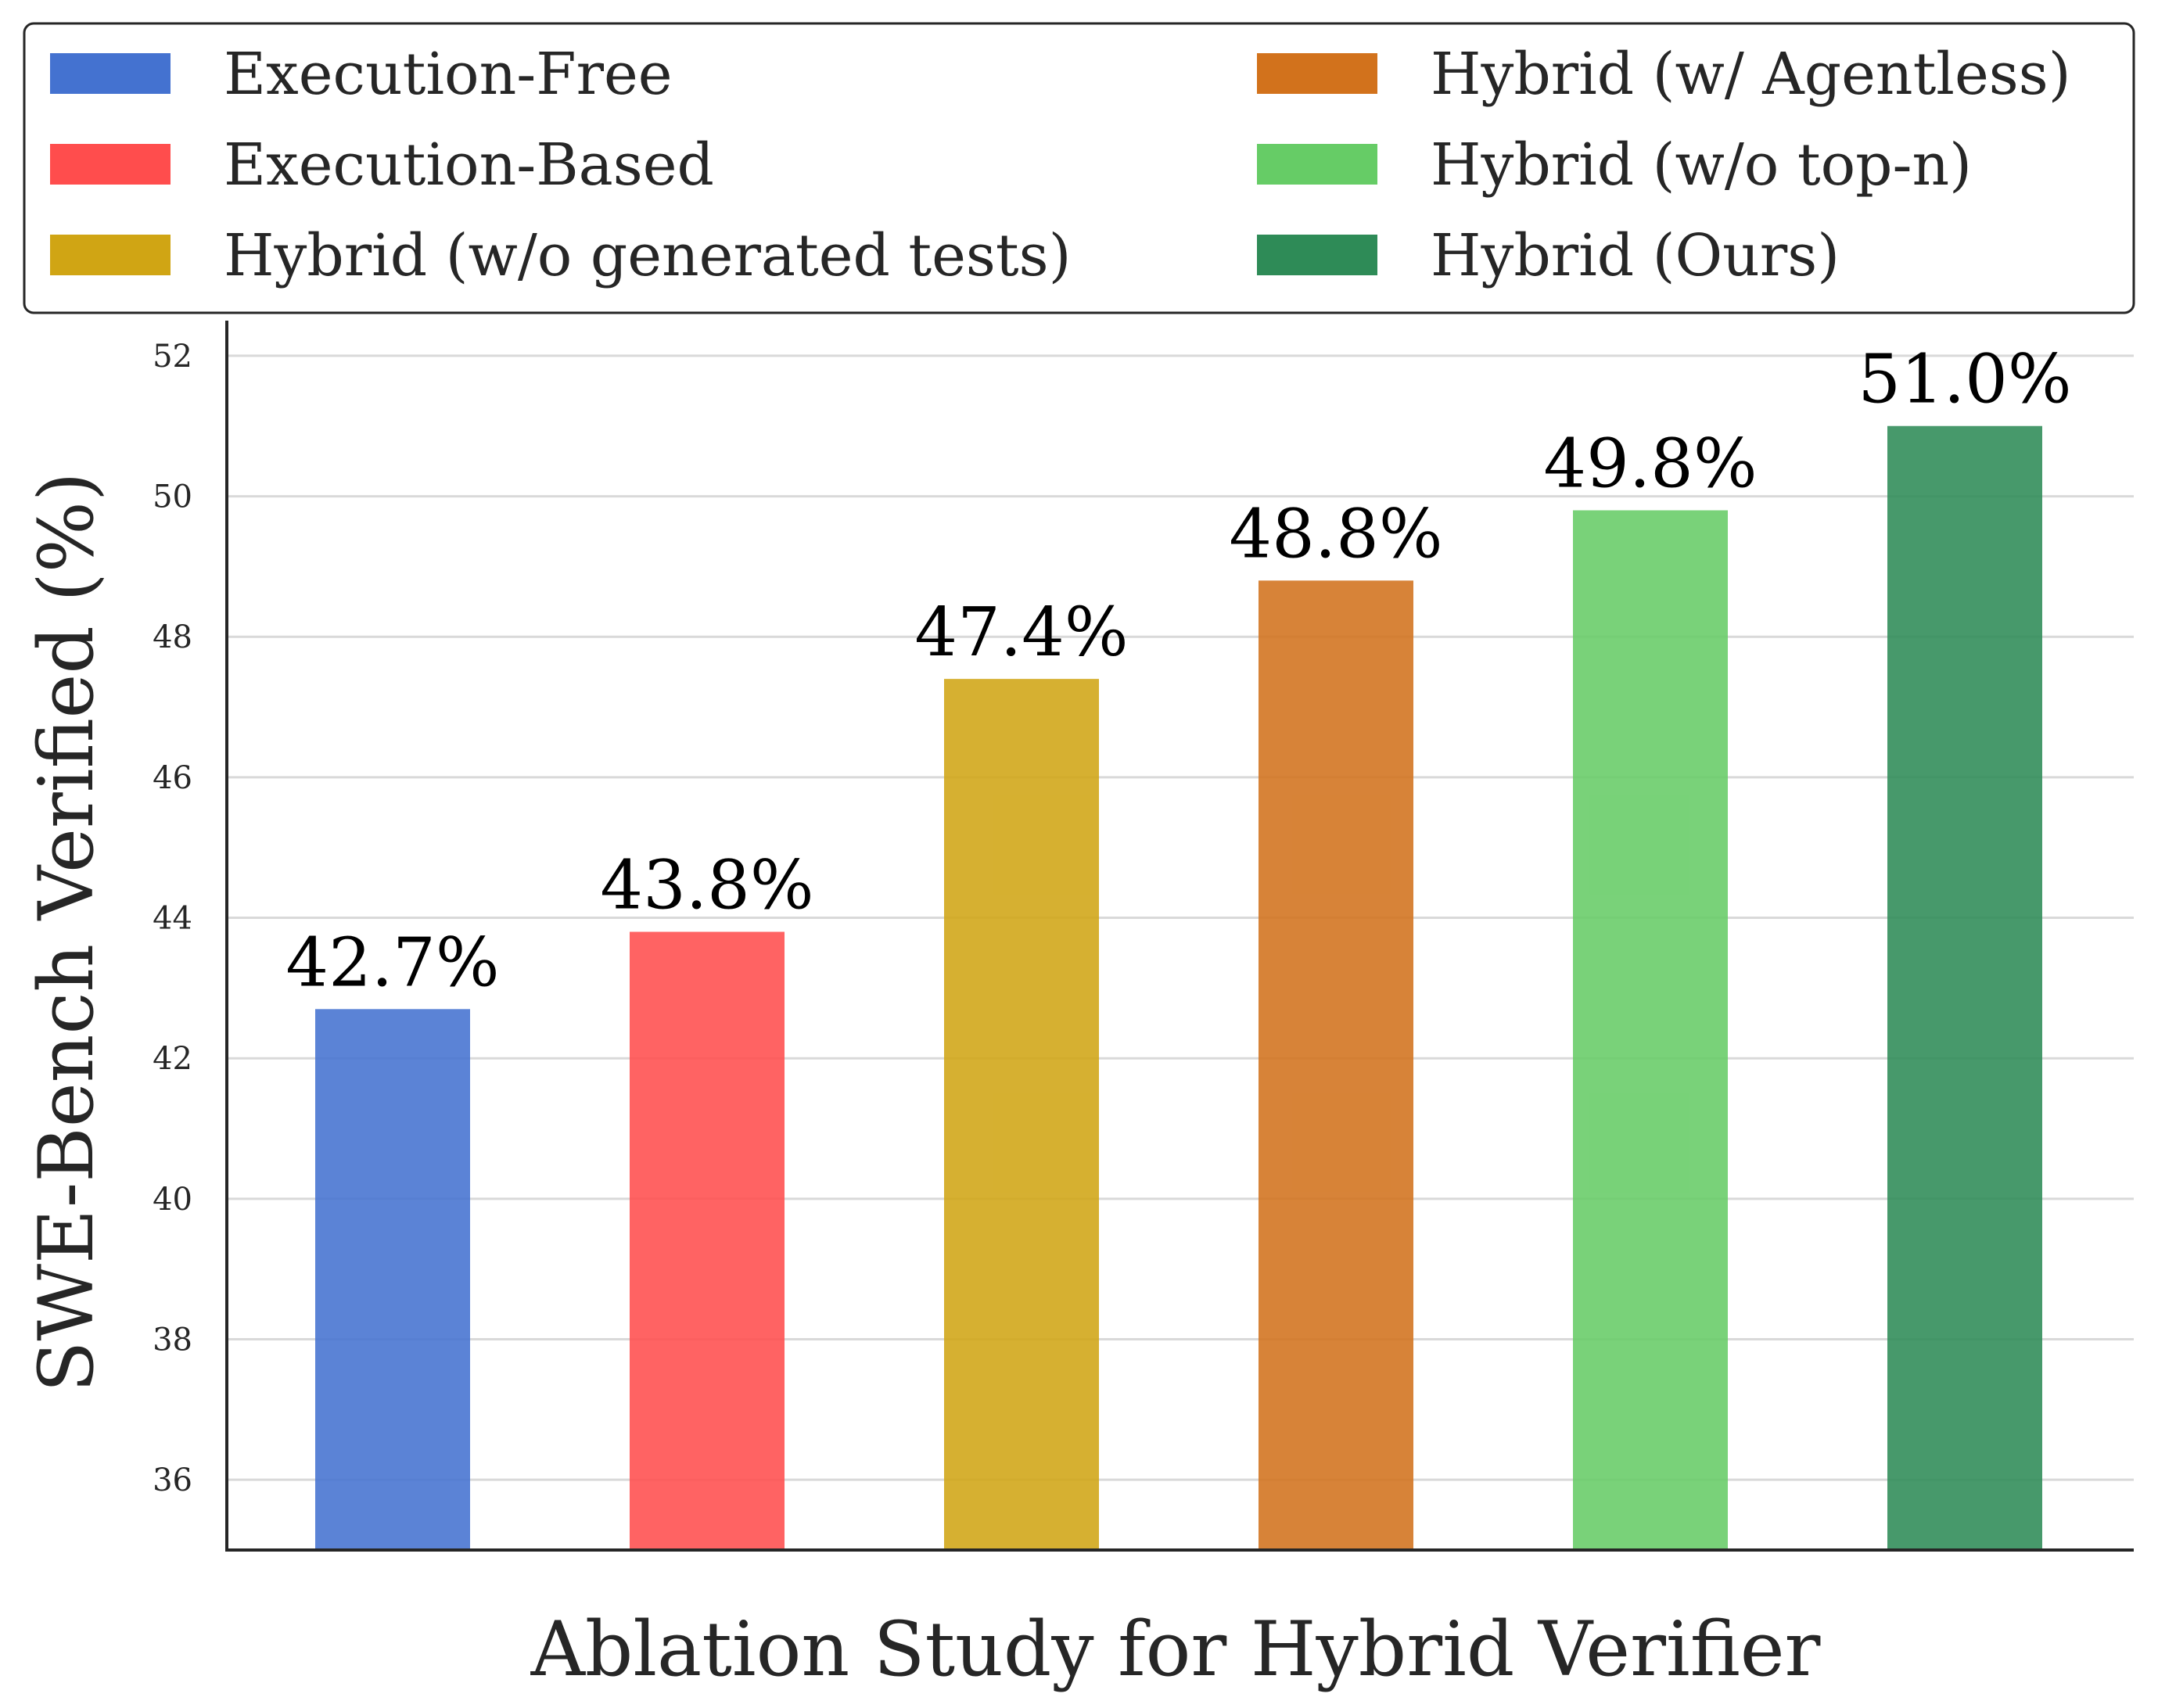 The height and width of the screenshot is (1708, 2158). I want to click on y-tick-label: 36, so click(172, 1480).